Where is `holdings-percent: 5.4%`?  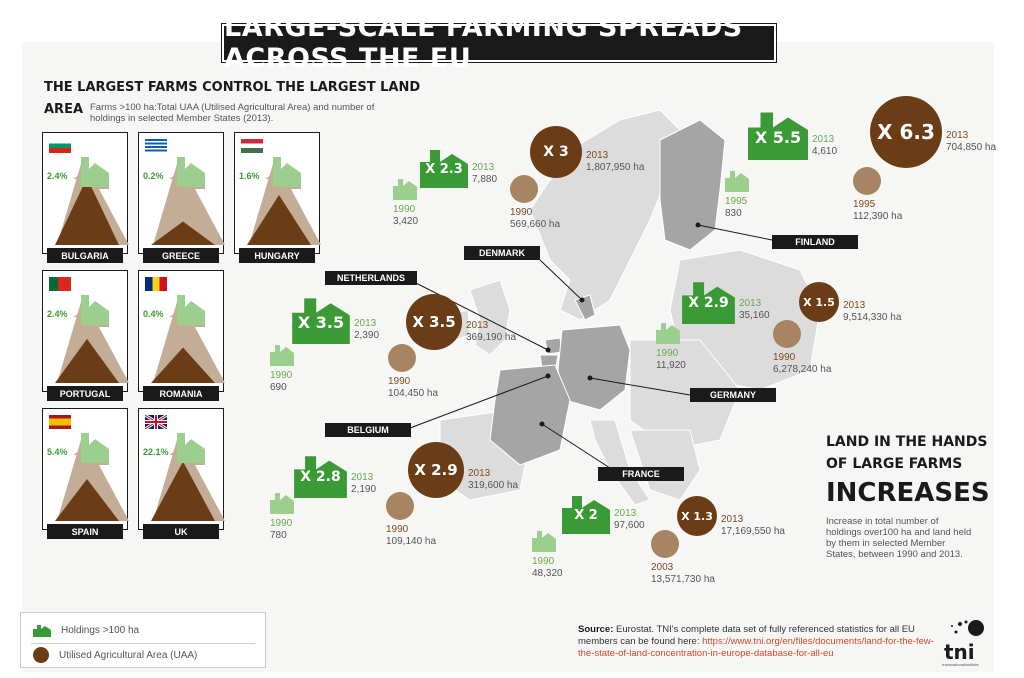
holdings-percent: 5.4% is located at coordinates (57, 452).